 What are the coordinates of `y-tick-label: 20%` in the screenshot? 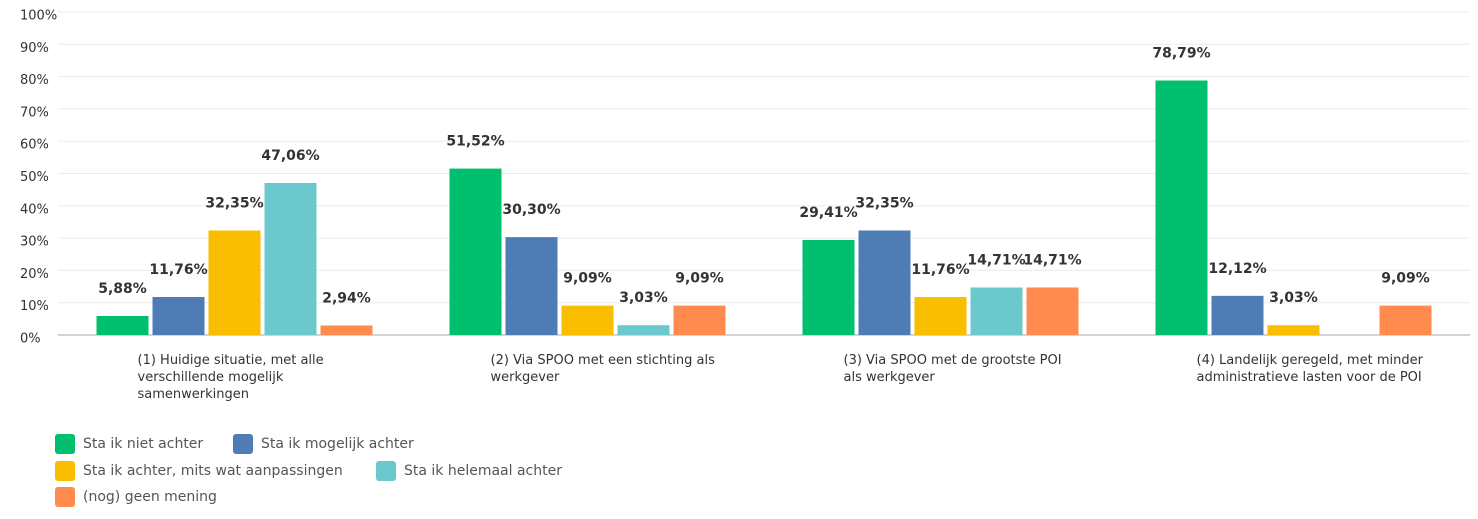 It's located at (34, 274).